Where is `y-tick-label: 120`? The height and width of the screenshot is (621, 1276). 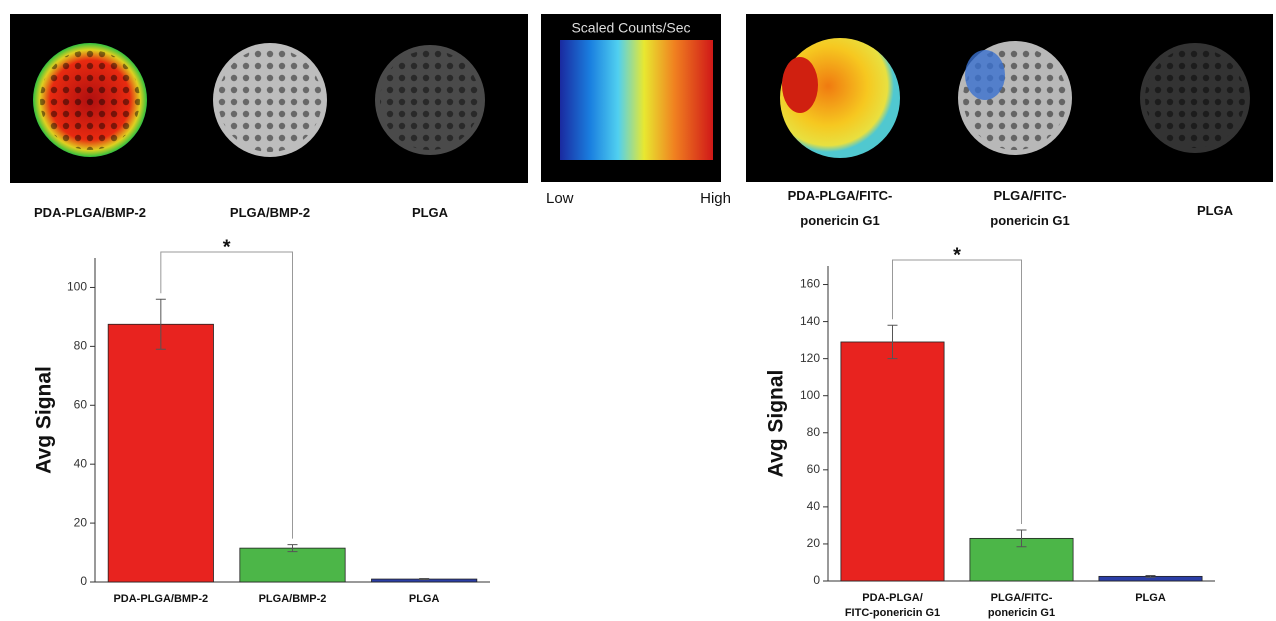
y-tick-label: 120 is located at coordinates (810, 358).